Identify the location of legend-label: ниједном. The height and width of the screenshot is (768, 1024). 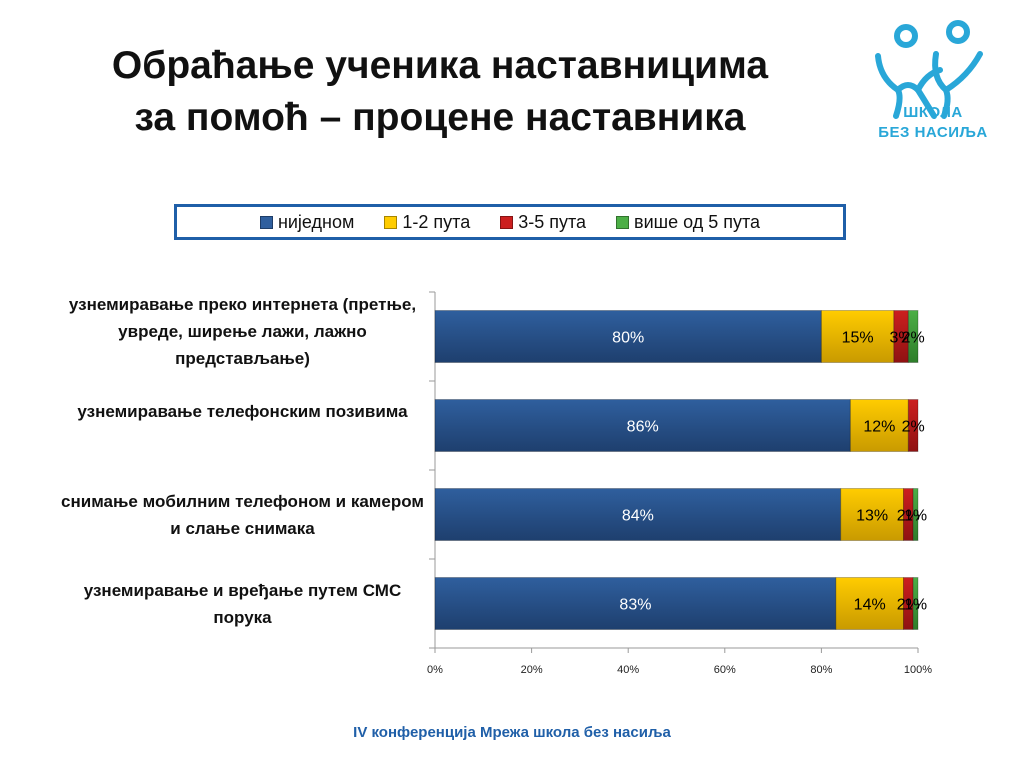
(316, 221).